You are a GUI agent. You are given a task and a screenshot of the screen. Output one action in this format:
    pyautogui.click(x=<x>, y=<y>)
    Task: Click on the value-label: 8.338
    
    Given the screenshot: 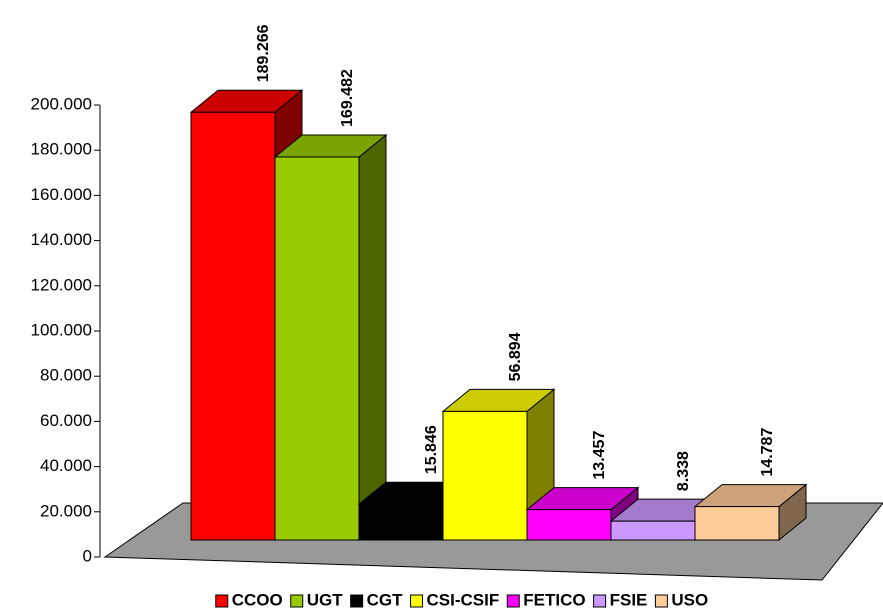 What is the action you would take?
    pyautogui.click(x=683, y=471)
    